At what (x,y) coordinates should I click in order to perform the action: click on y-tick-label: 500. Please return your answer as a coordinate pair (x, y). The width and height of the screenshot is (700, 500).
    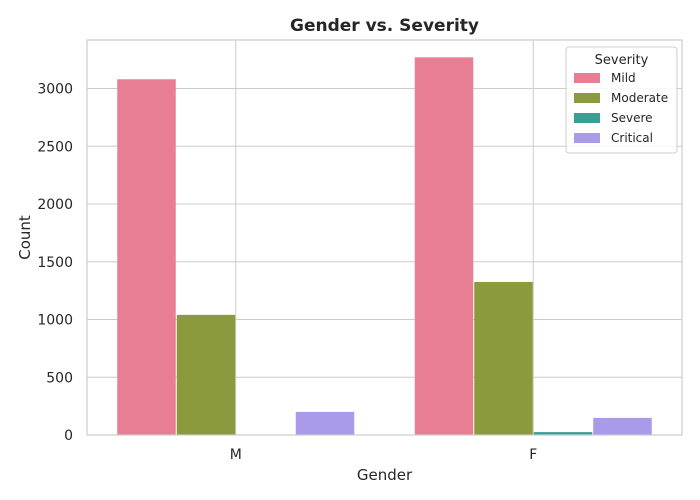
    Looking at the image, I should click on (59, 378).